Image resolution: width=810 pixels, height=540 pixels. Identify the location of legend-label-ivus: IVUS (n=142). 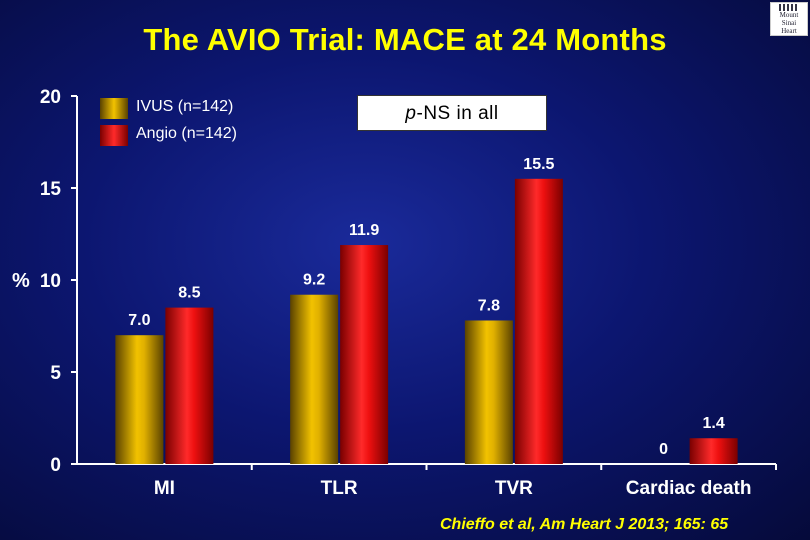
(185, 106).